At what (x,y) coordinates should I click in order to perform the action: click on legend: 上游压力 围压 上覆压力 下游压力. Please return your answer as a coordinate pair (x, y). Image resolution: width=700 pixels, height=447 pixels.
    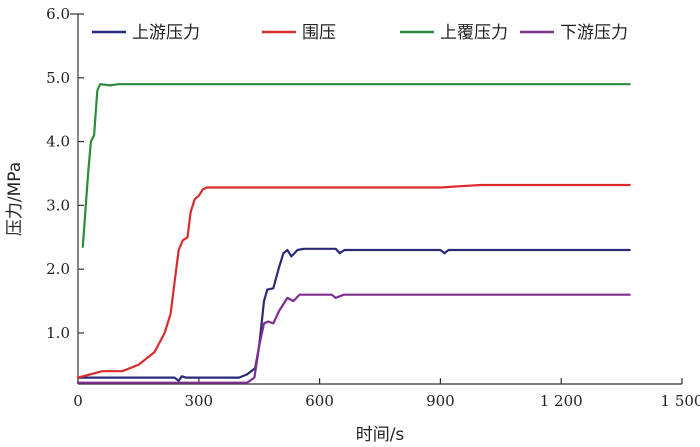
    Looking at the image, I should click on (360, 33).